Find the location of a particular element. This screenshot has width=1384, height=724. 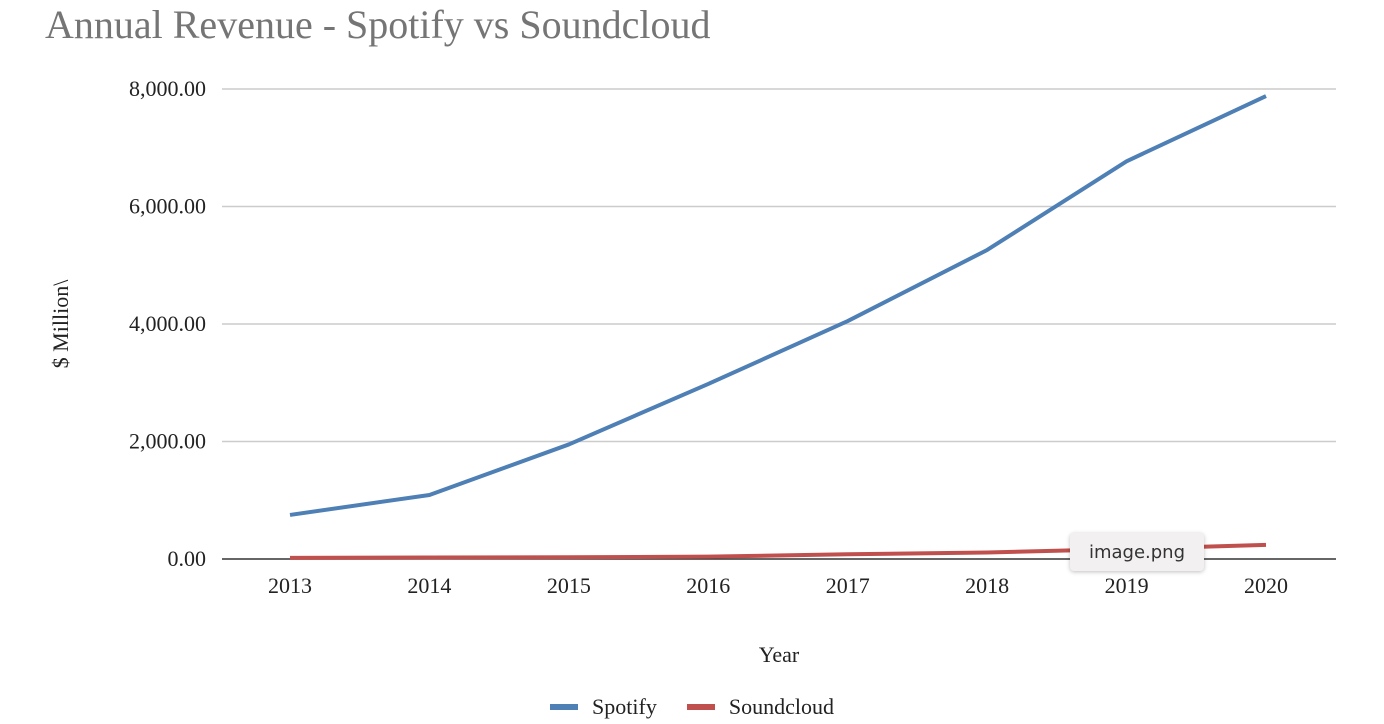

x-tick-label: 2016 is located at coordinates (708, 585).